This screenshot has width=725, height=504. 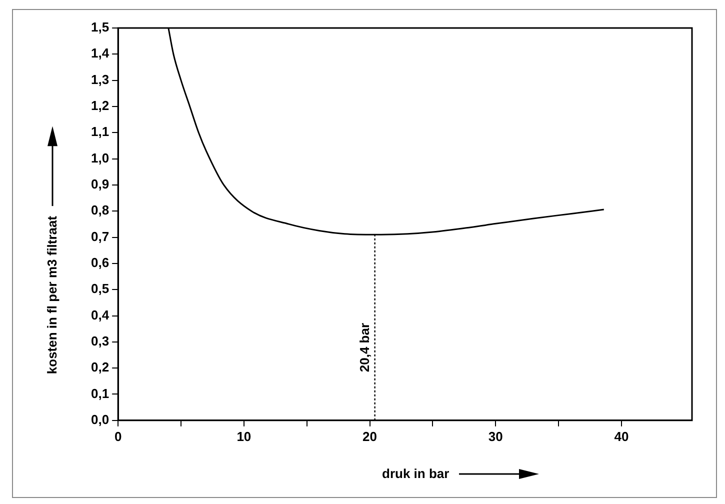 I want to click on y-tick-label: 0,3, so click(x=100, y=341).